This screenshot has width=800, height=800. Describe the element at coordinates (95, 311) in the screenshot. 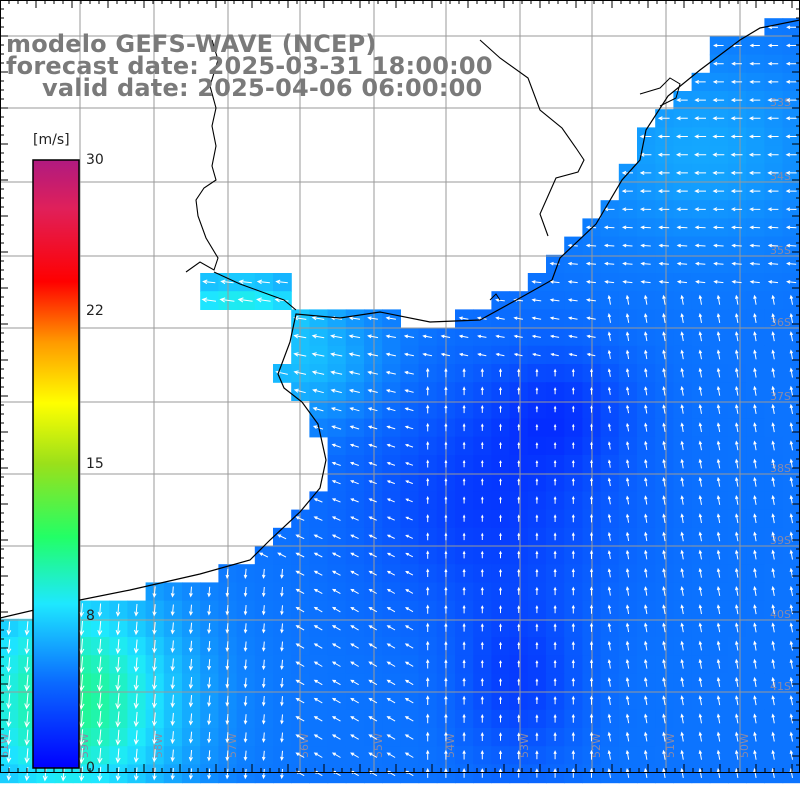

I see `colorbar-tick-22: 22` at that location.